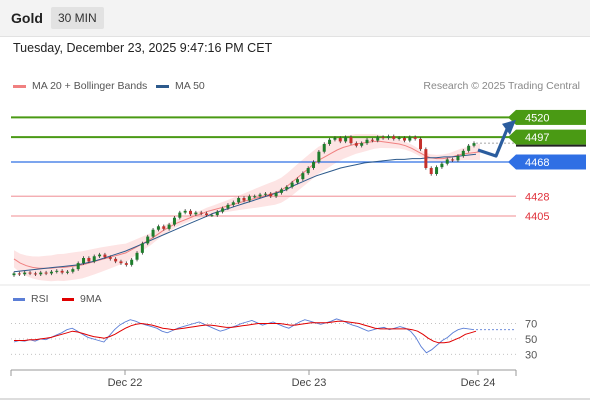 The height and width of the screenshot is (400, 590). Describe the element at coordinates (531, 355) in the screenshot. I see `rsi-tick-30: 30` at that location.